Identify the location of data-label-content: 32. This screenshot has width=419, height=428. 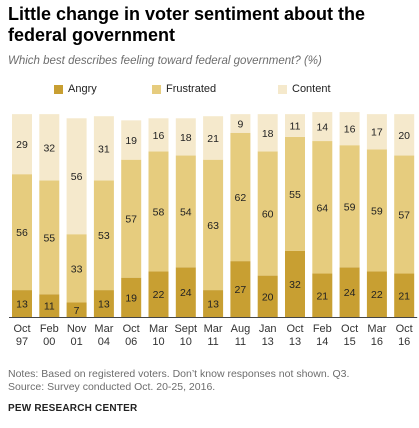
(49, 148).